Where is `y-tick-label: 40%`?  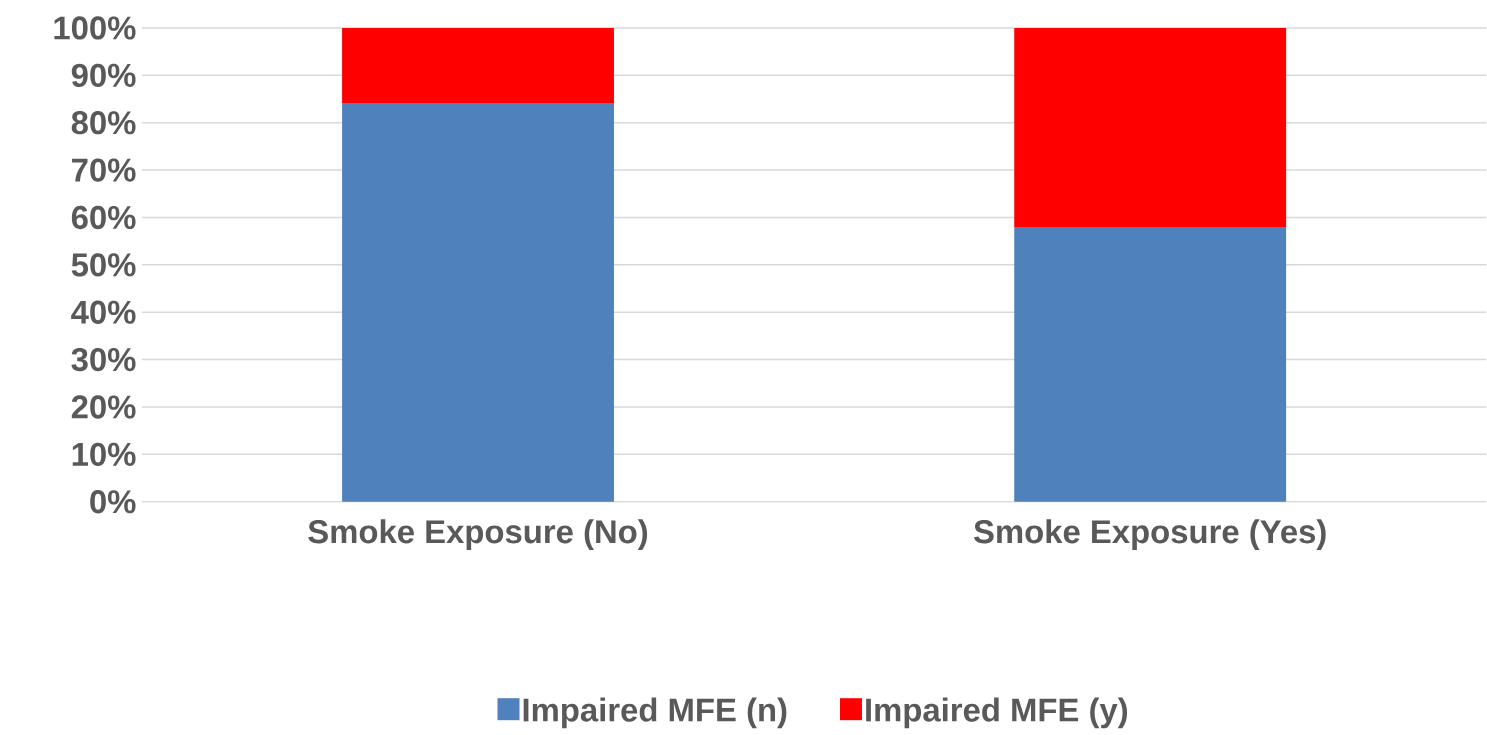 y-tick-label: 40% is located at coordinates (103, 312).